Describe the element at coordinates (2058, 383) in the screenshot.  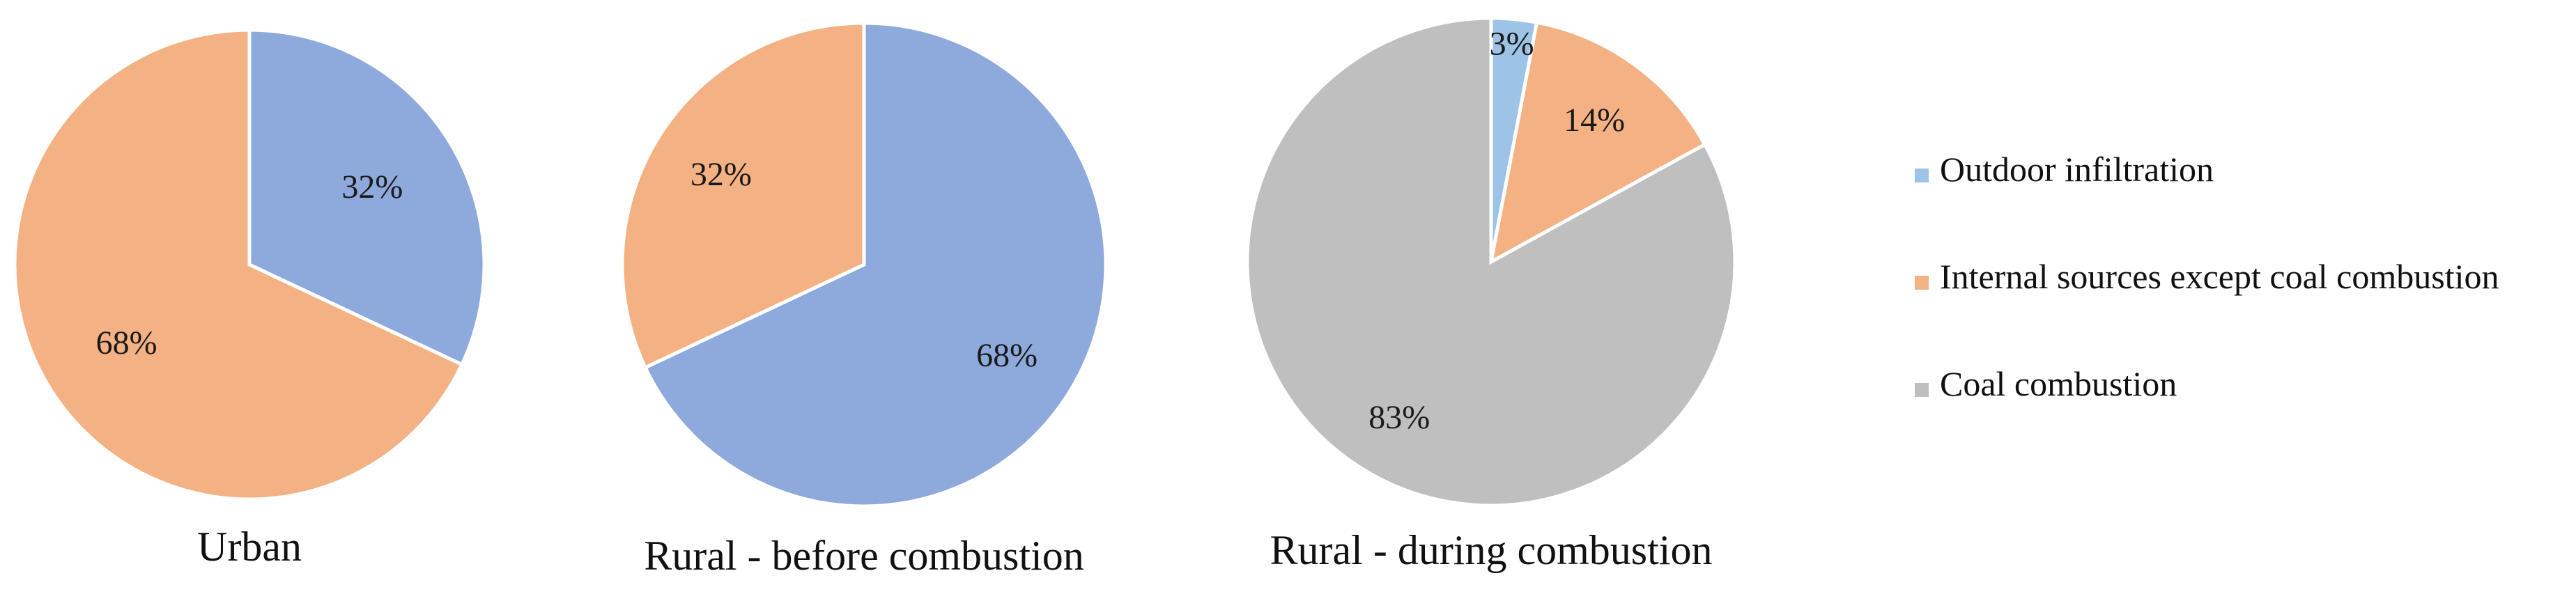
I see `legend-label: Coal combustion` at that location.